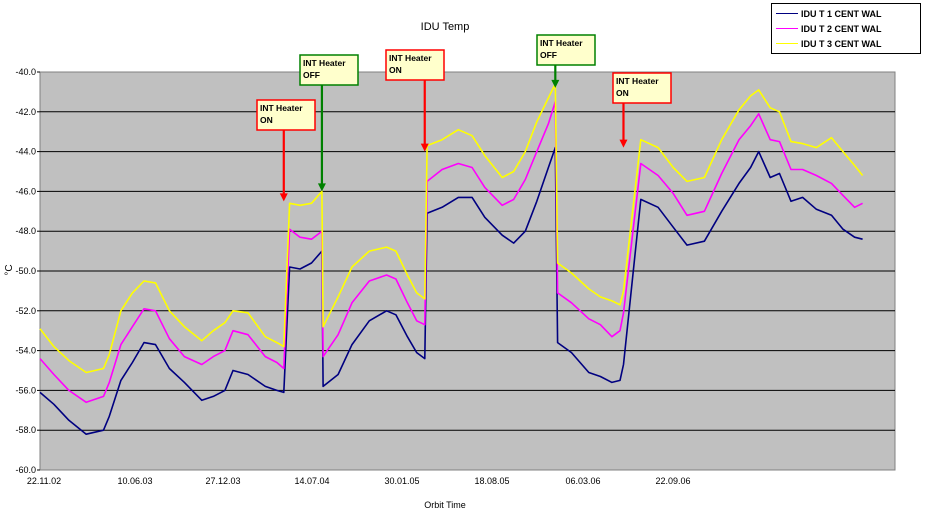 This screenshot has height=515, width=927. Describe the element at coordinates (25, 311) in the screenshot. I see `y-tick-label: -52.0` at that location.